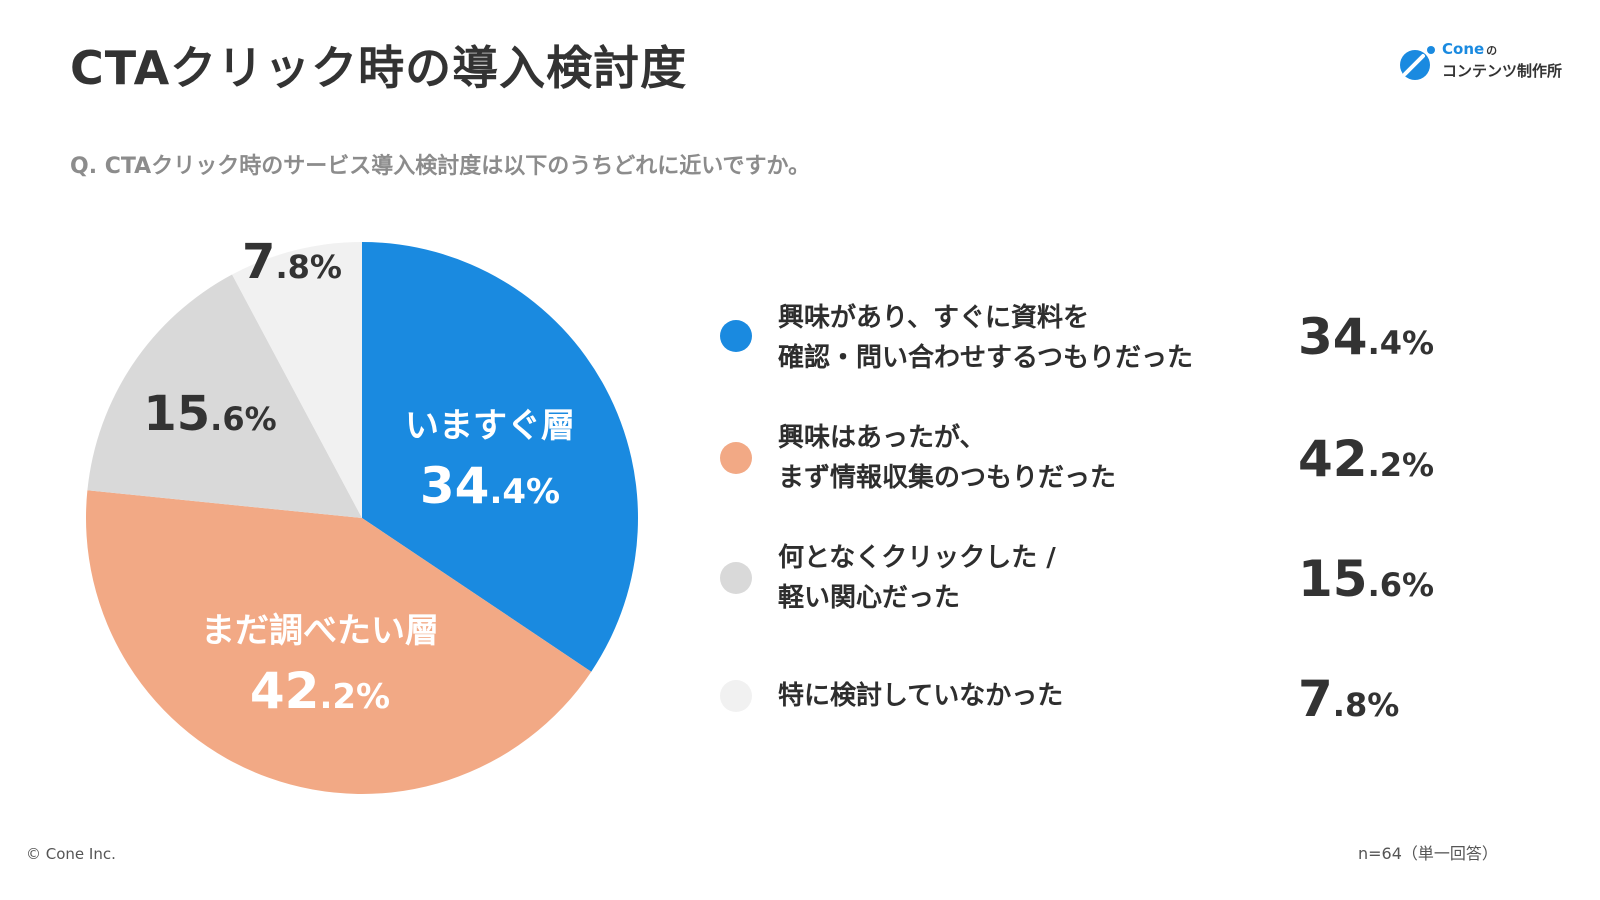  I want to click on page-title: CTAクリック時の導入検討度, so click(379, 68).